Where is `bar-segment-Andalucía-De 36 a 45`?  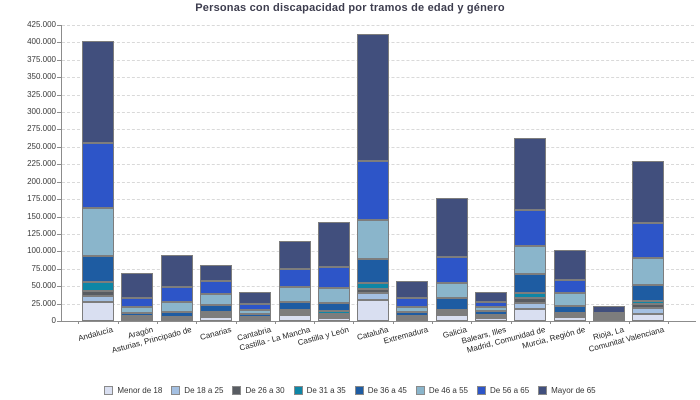 bar-segment-Andalucía-De 36 a 45 is located at coordinates (98, 268).